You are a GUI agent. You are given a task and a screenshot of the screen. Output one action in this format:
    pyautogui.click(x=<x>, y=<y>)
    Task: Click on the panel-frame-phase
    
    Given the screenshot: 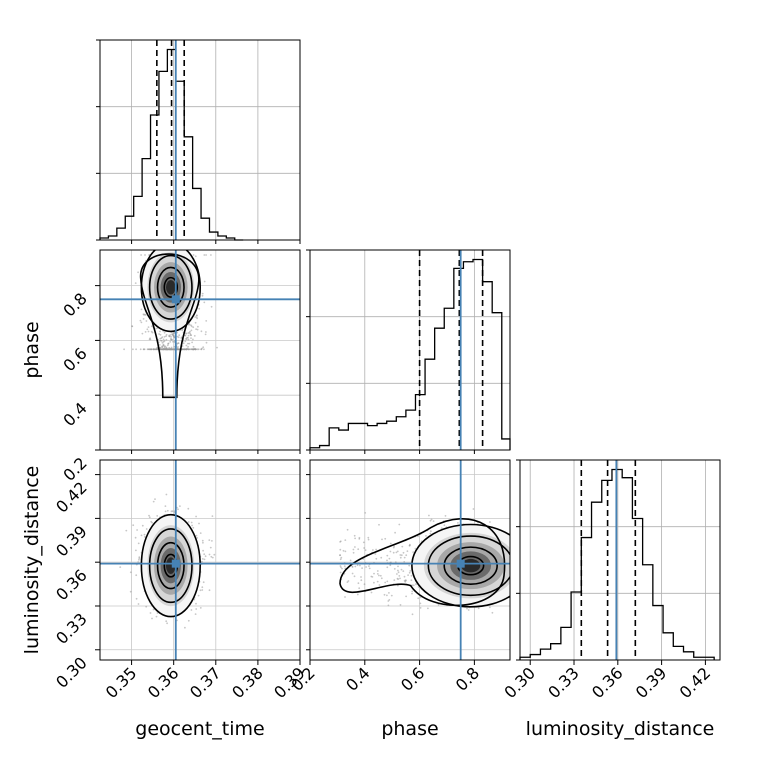 What is the action you would take?
    pyautogui.click(x=410, y=350)
    